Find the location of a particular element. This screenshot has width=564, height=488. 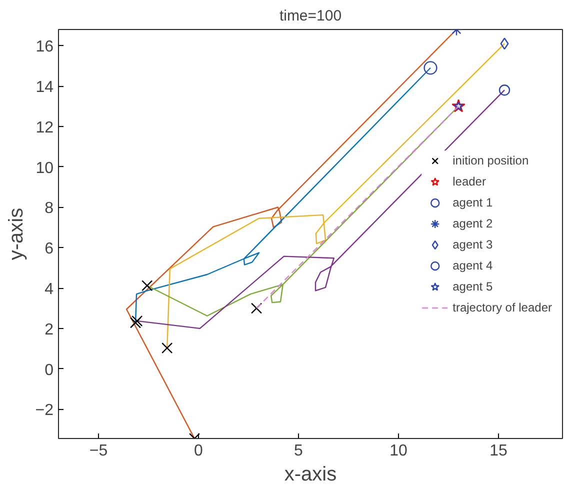

x-tick-label: −5 is located at coordinates (98, 451).